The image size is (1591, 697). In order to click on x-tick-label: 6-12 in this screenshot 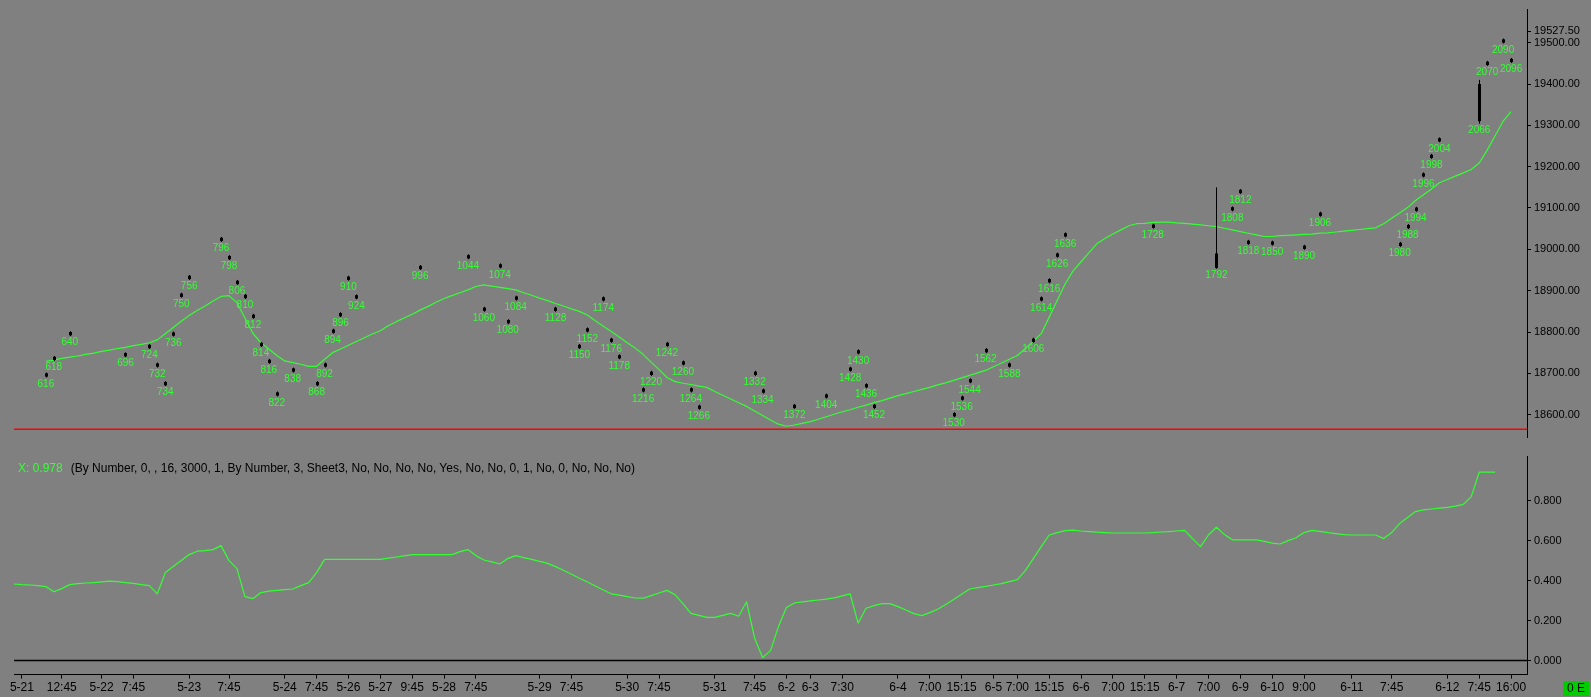, I will do `click(1447, 687)`.